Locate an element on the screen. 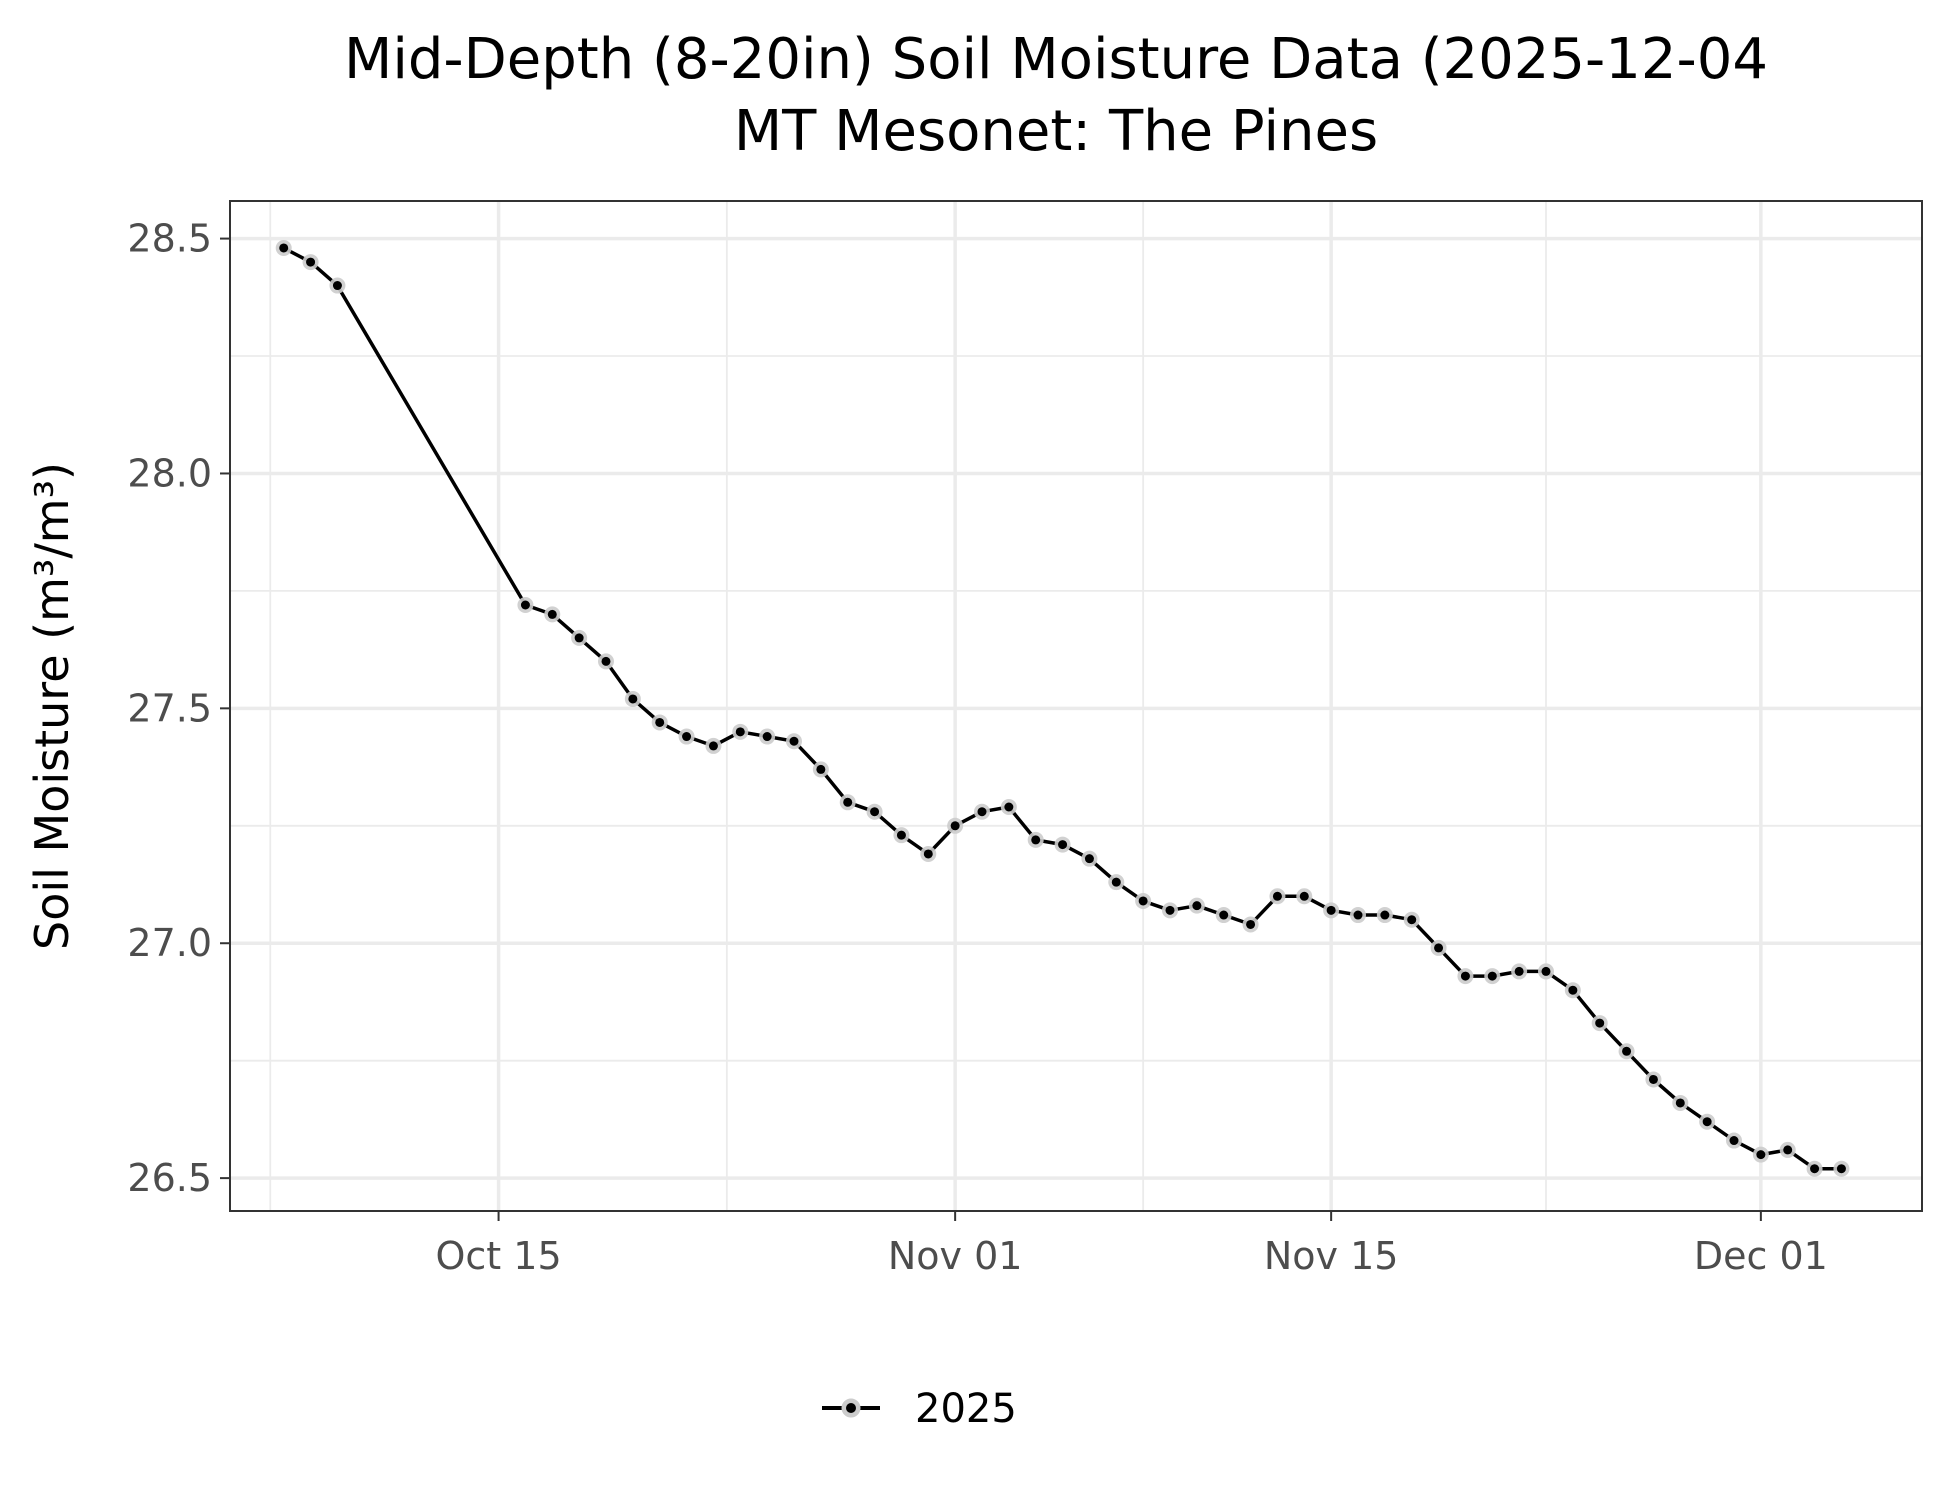 Image resolution: width=1950 pixels, height=1500 pixels. chart-title-line2: MT Mesonet: The Pines is located at coordinates (1056, 131).